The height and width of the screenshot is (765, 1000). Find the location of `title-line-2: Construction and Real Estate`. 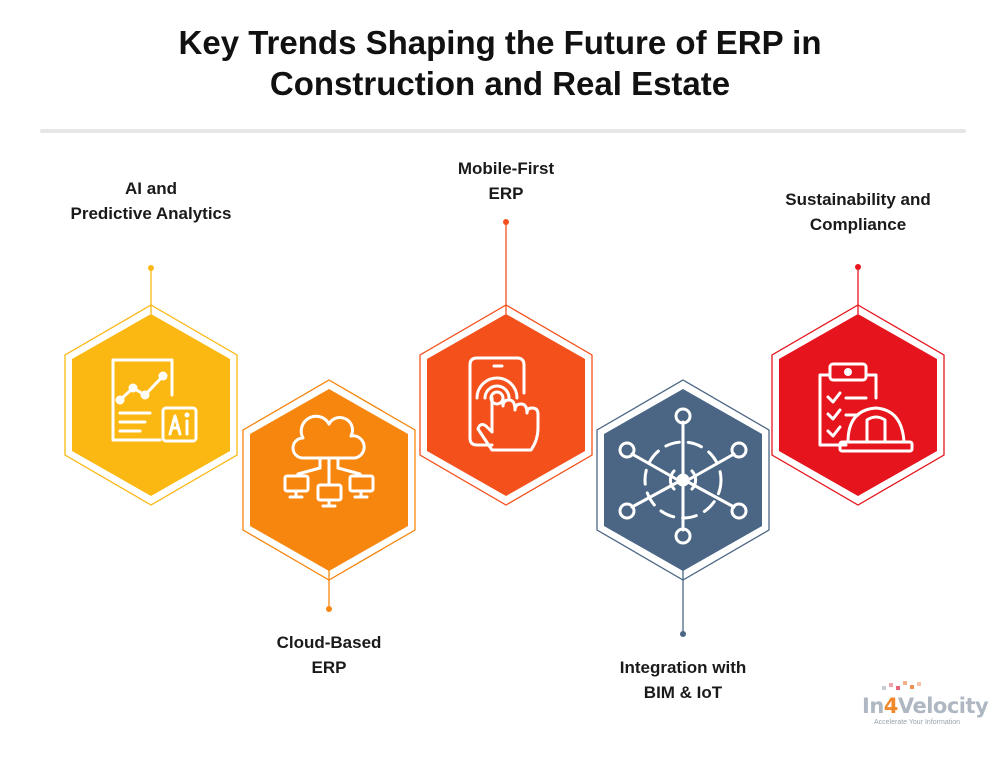

title-line-2: Construction and Real Estate is located at coordinates (500, 83).